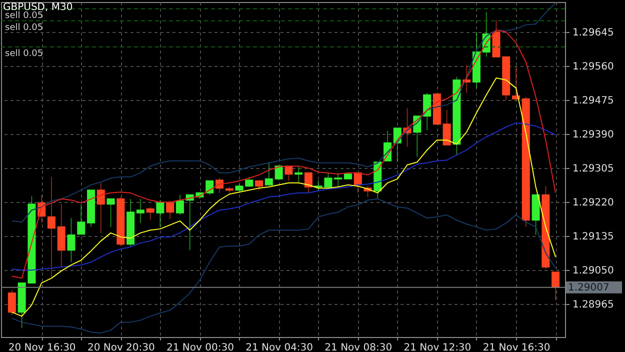 This screenshot has height=352, width=625. Describe the element at coordinates (593, 203) in the screenshot. I see `y-tick-label: 1.29220` at that location.